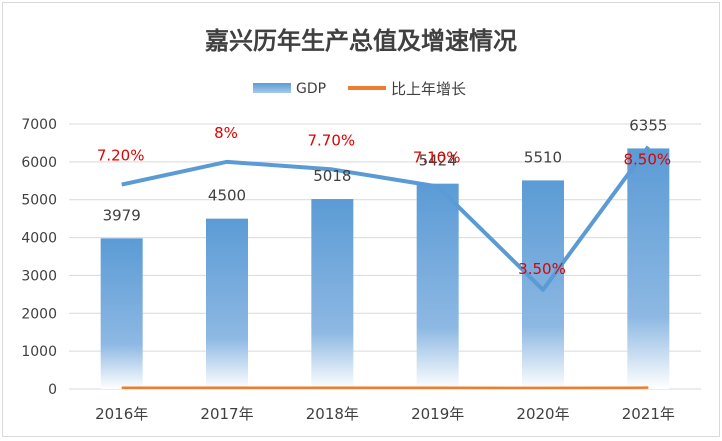  Describe the element at coordinates (542, 414) in the screenshot. I see `x-tick-label: 2020年` at that location.